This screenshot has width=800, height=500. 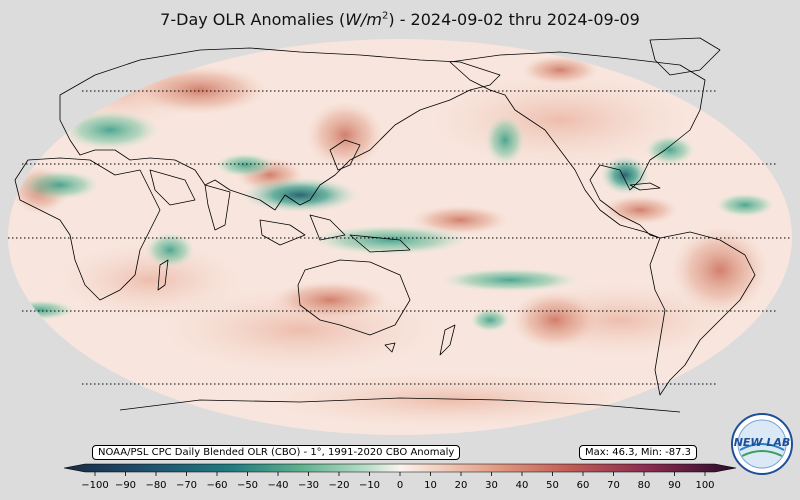 What do you see at coordinates (644, 485) in the screenshot?
I see `colorbar-tick-label: 80` at bounding box center [644, 485].